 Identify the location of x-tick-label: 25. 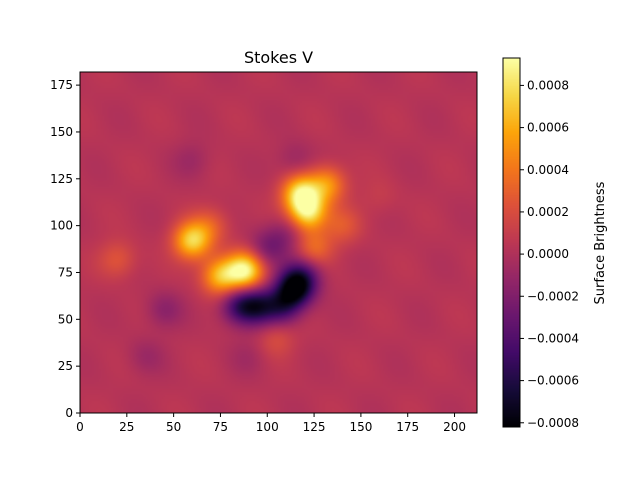
(126, 427).